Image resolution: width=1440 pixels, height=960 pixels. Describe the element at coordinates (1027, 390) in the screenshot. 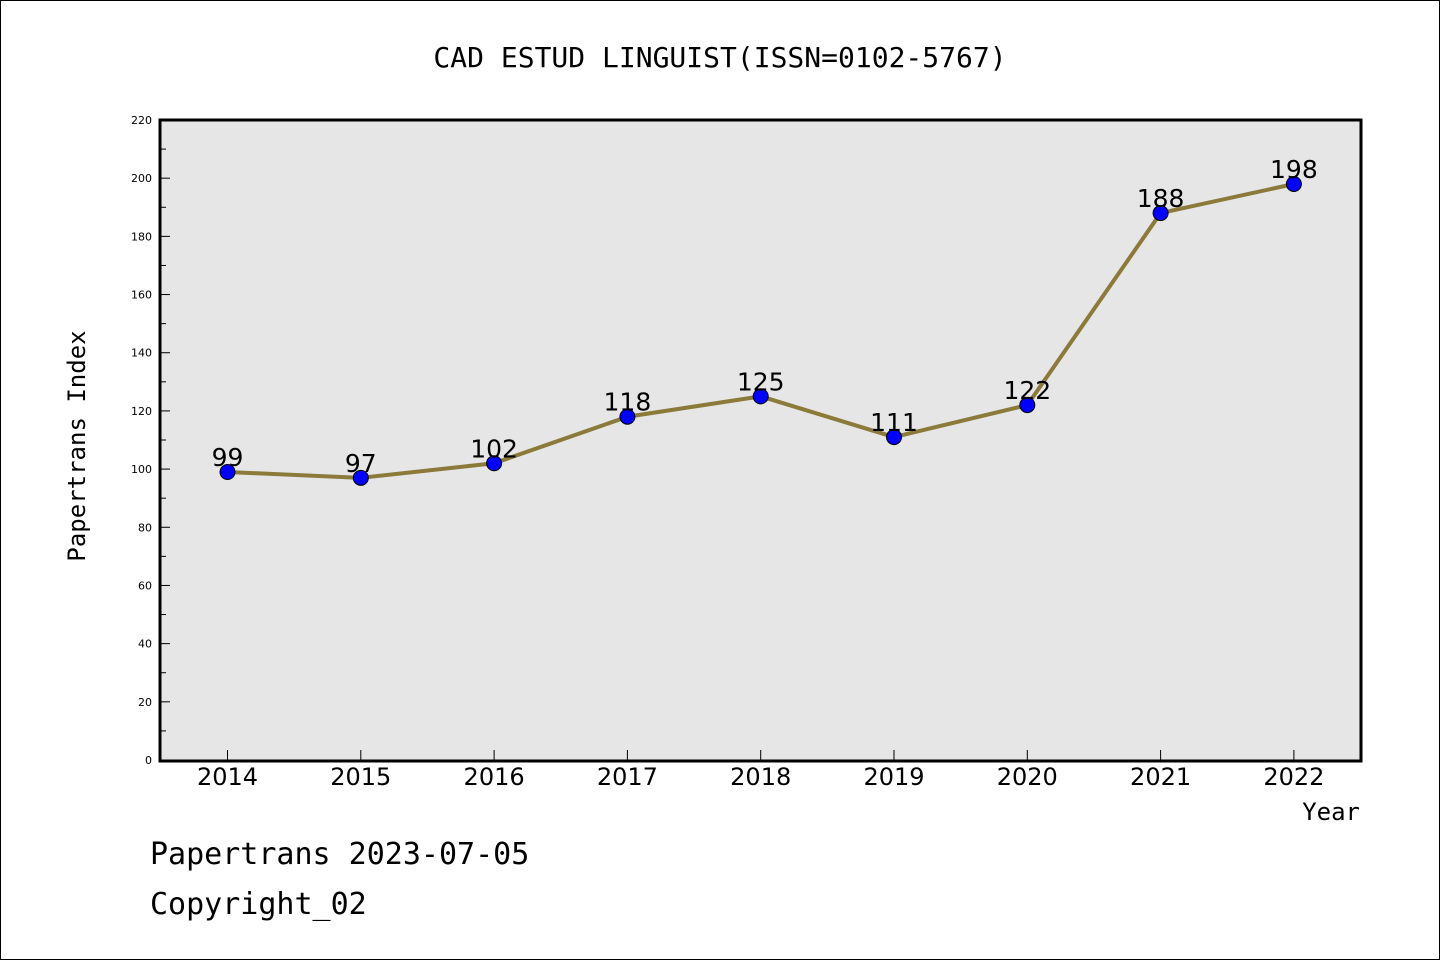

I see `data-label: 122` at that location.